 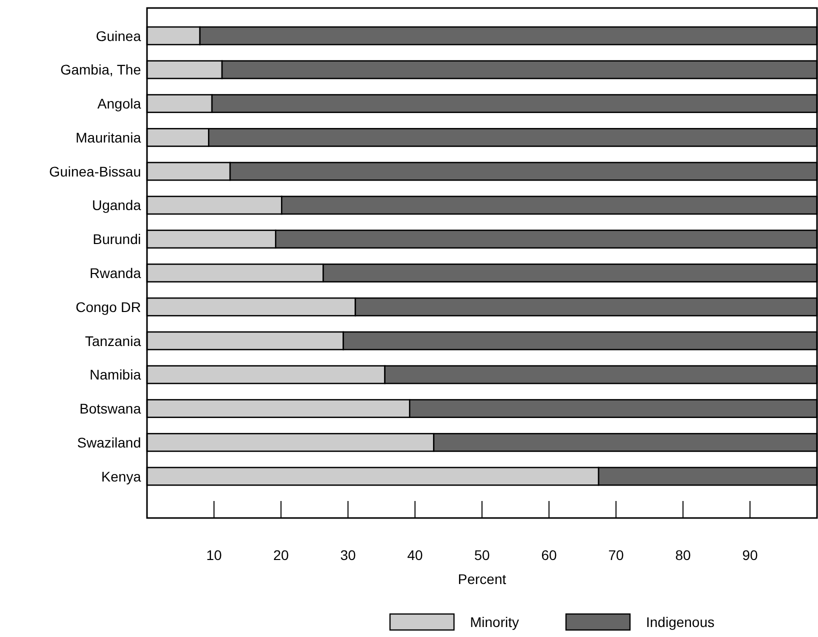 What do you see at coordinates (113, 340) in the screenshot?
I see `y-tick-label: Tanzania` at bounding box center [113, 340].